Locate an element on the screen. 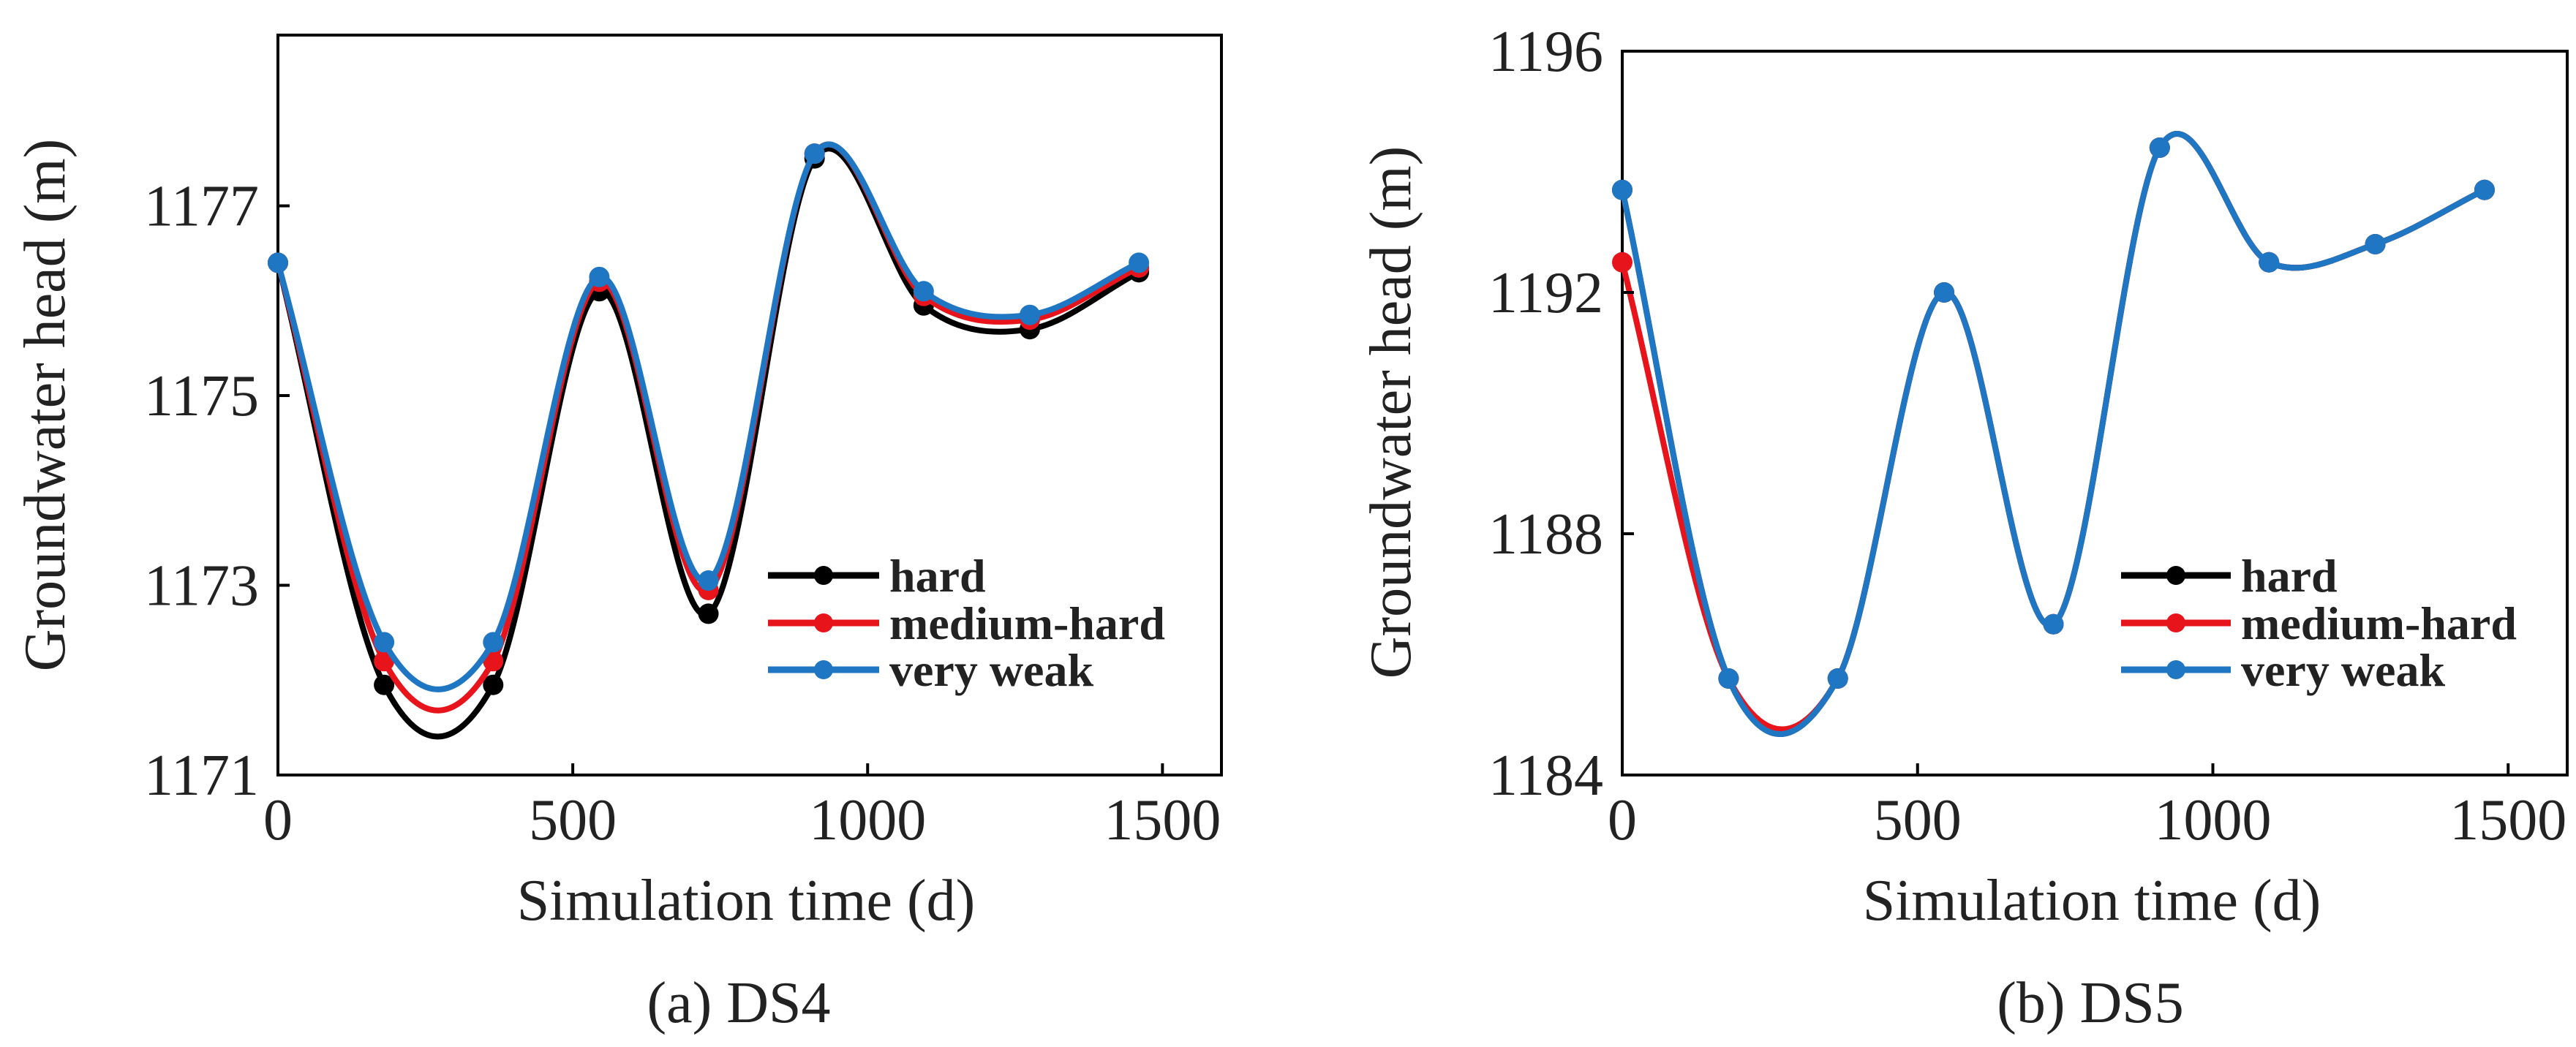 This screenshot has height=1047, width=2576. y-tick-label: 1171 is located at coordinates (201, 776).